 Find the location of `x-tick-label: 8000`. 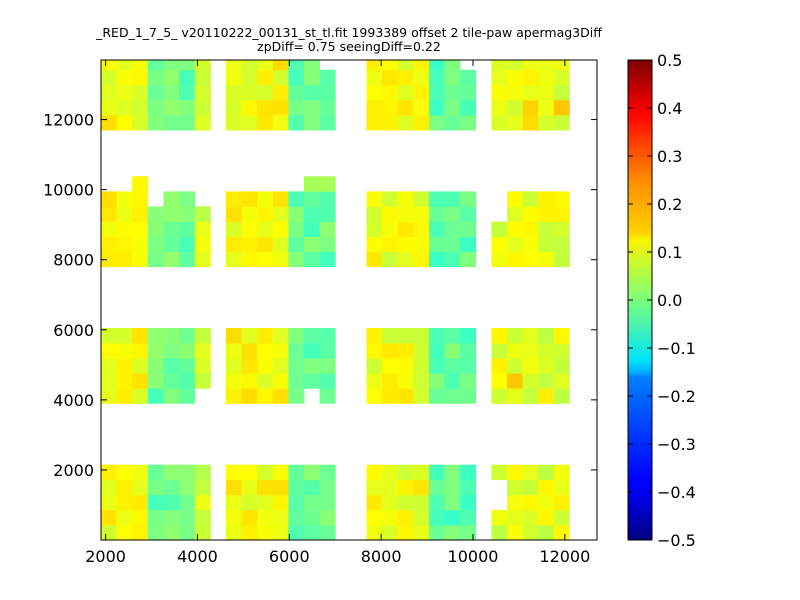

x-tick-label: 8000 is located at coordinates (381, 556).